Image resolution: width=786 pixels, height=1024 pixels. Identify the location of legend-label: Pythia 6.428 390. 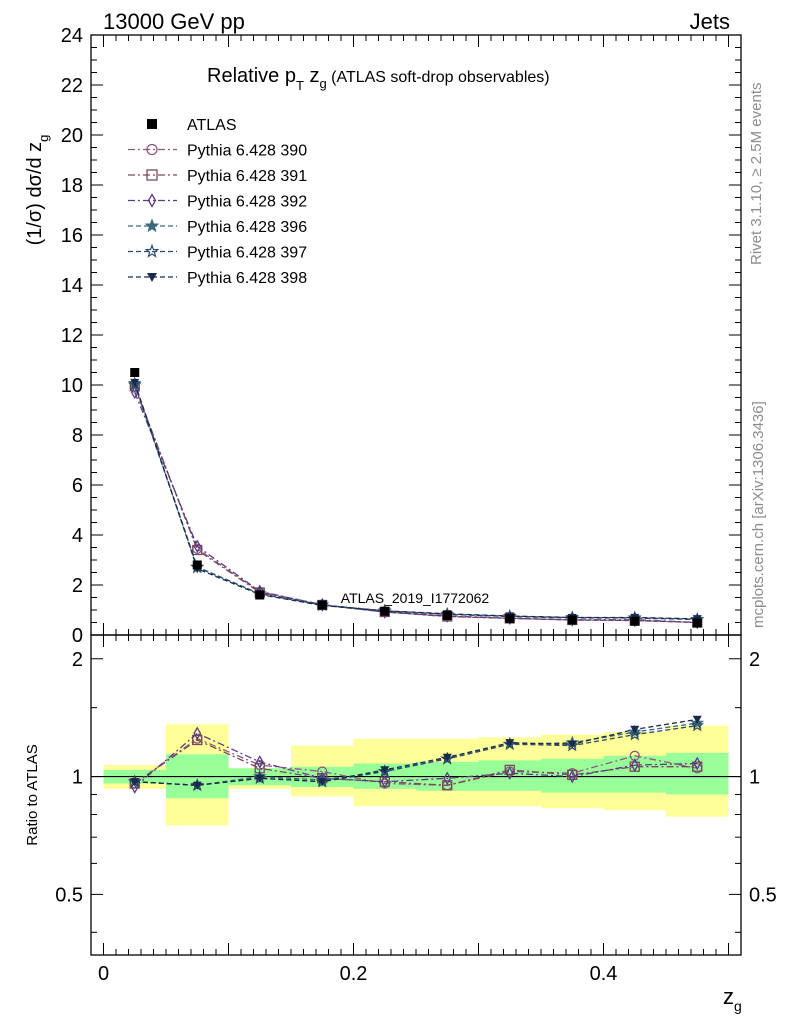
(247, 151).